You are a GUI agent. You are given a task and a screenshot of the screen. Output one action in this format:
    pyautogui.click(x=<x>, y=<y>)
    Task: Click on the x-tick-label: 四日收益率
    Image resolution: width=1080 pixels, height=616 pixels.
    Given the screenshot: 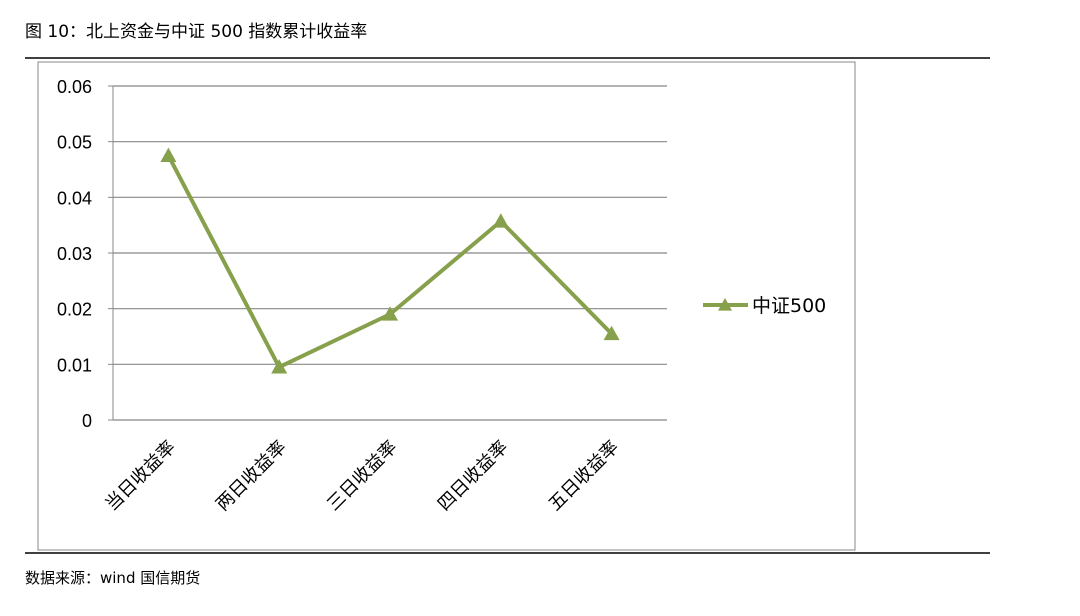 What is the action you would take?
    pyautogui.click(x=473, y=476)
    